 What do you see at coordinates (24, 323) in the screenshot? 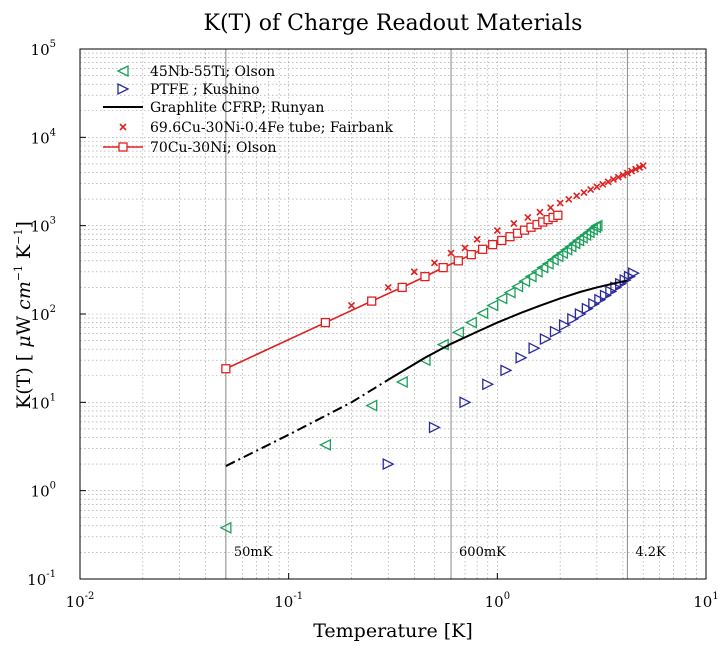
I see `y-axis-label-w: W` at bounding box center [24, 323].